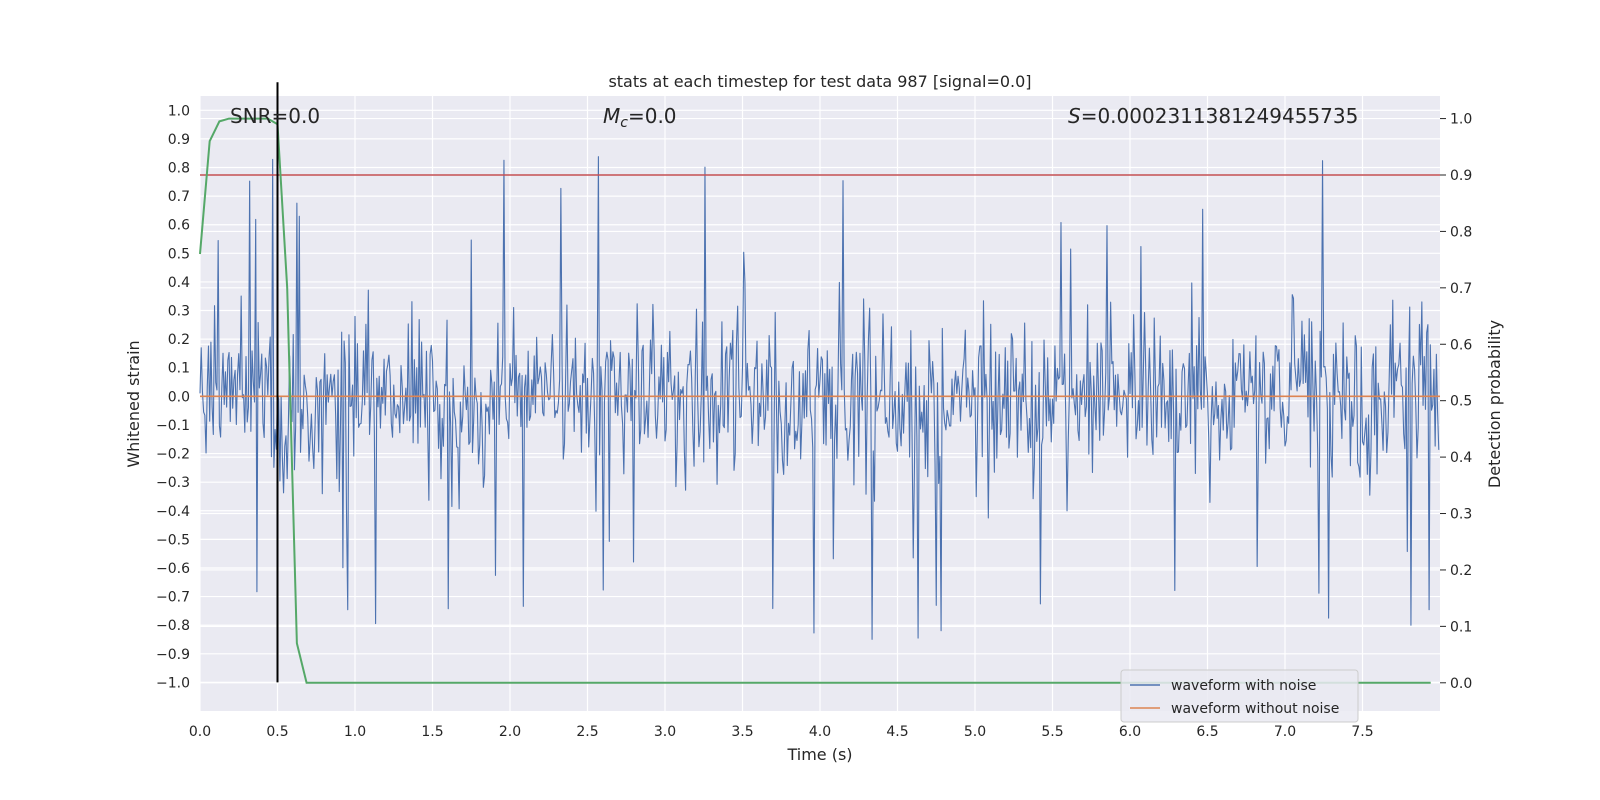  Describe the element at coordinates (275, 116) in the screenshot. I see `snr-annotation: SNR=0.0` at that location.